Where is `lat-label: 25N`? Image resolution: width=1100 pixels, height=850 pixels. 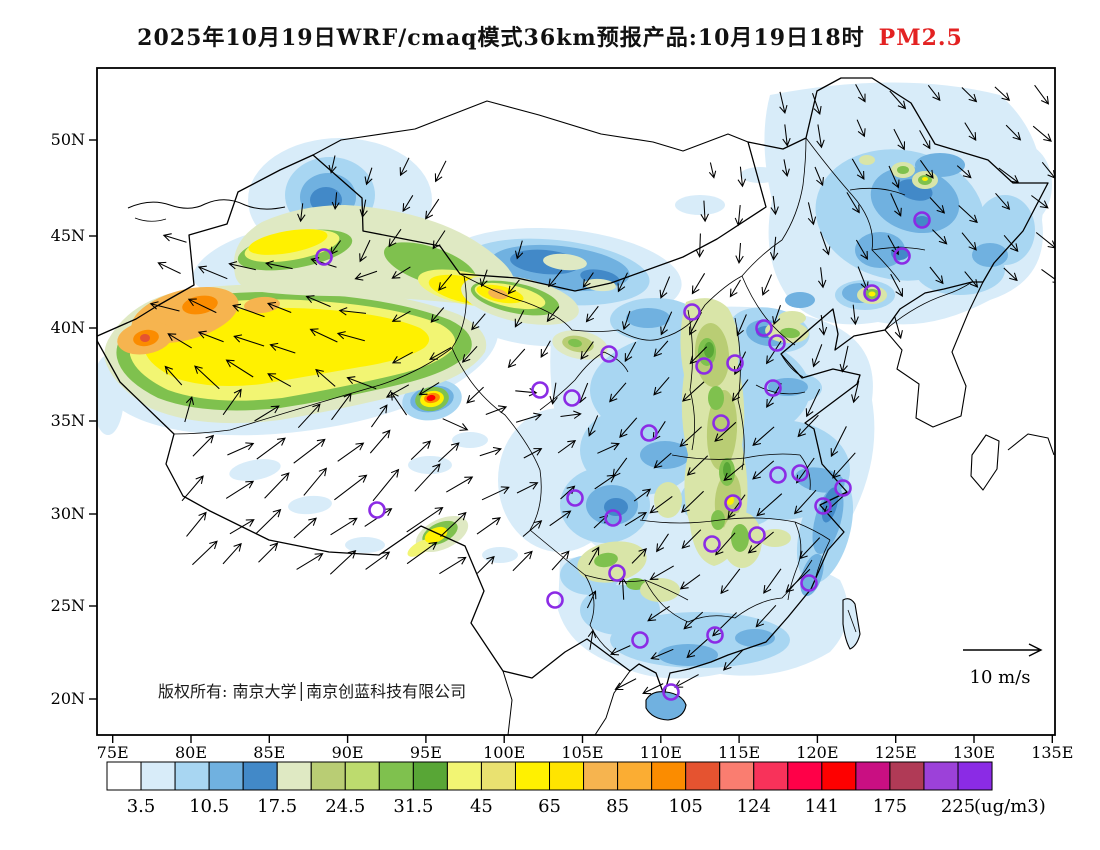
lat-label: 25N is located at coordinates (68, 605).